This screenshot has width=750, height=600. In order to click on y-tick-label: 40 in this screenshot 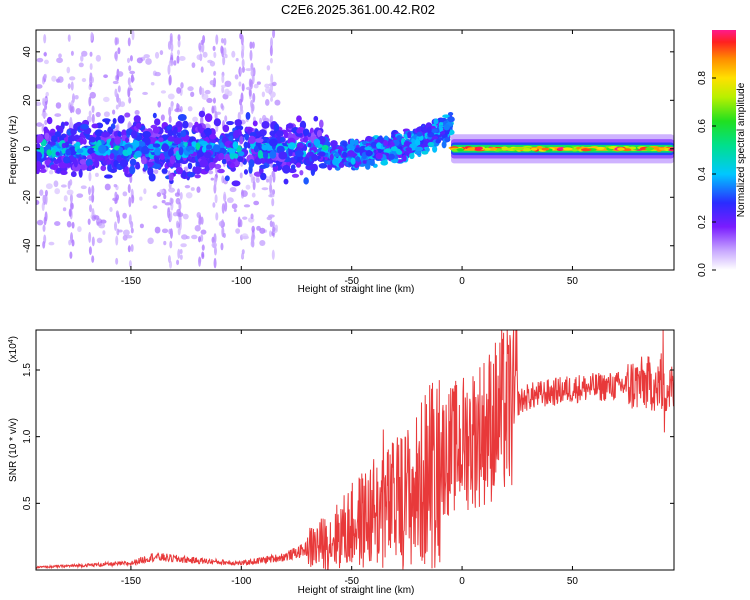, I will do `click(27, 52)`.